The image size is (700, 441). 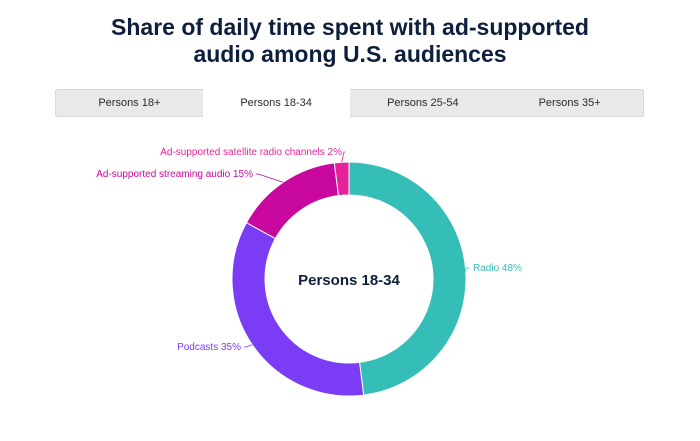 I want to click on data-label: Ad-supported satellite radio channels 2%, so click(x=251, y=152).